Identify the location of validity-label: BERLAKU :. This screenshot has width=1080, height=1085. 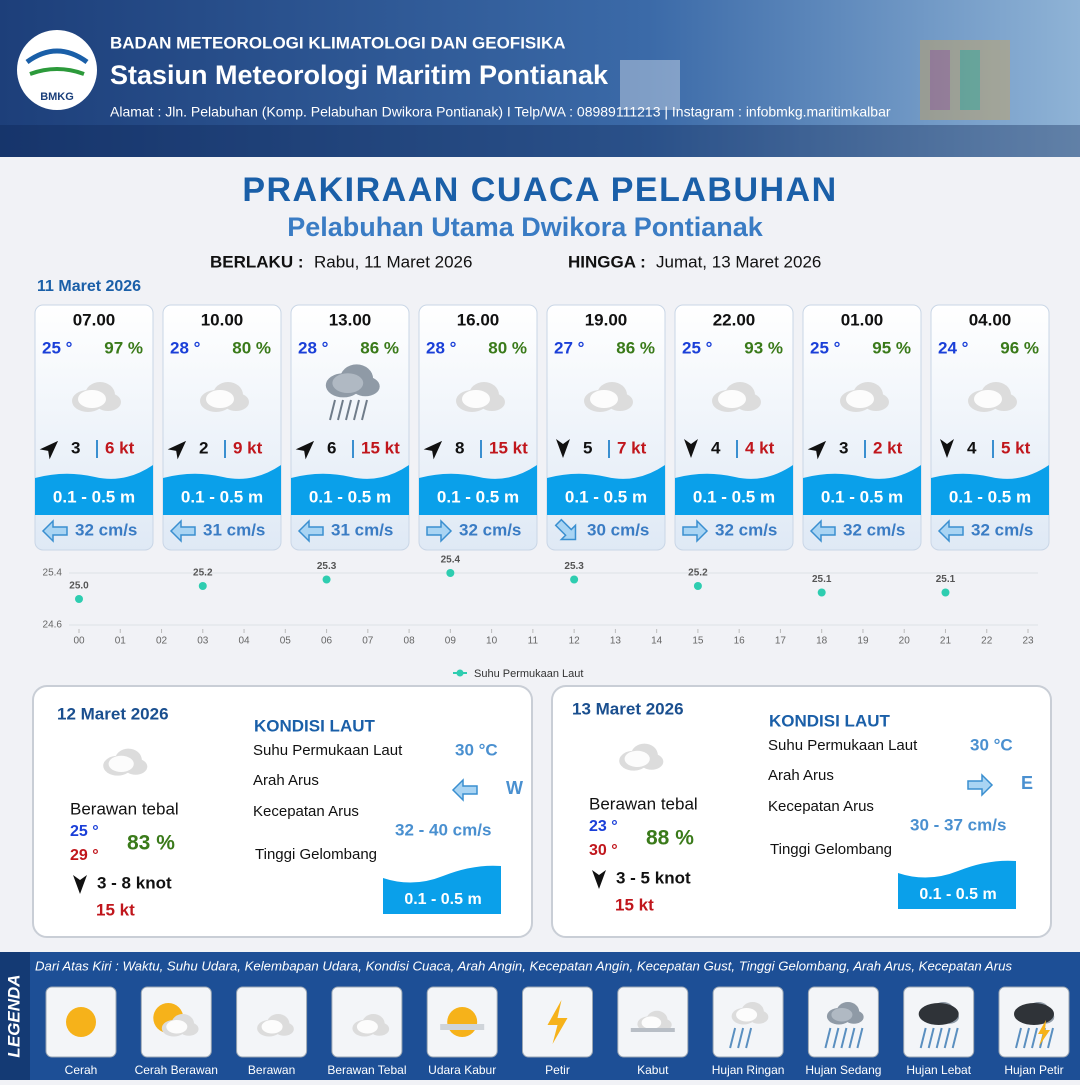
(257, 261).